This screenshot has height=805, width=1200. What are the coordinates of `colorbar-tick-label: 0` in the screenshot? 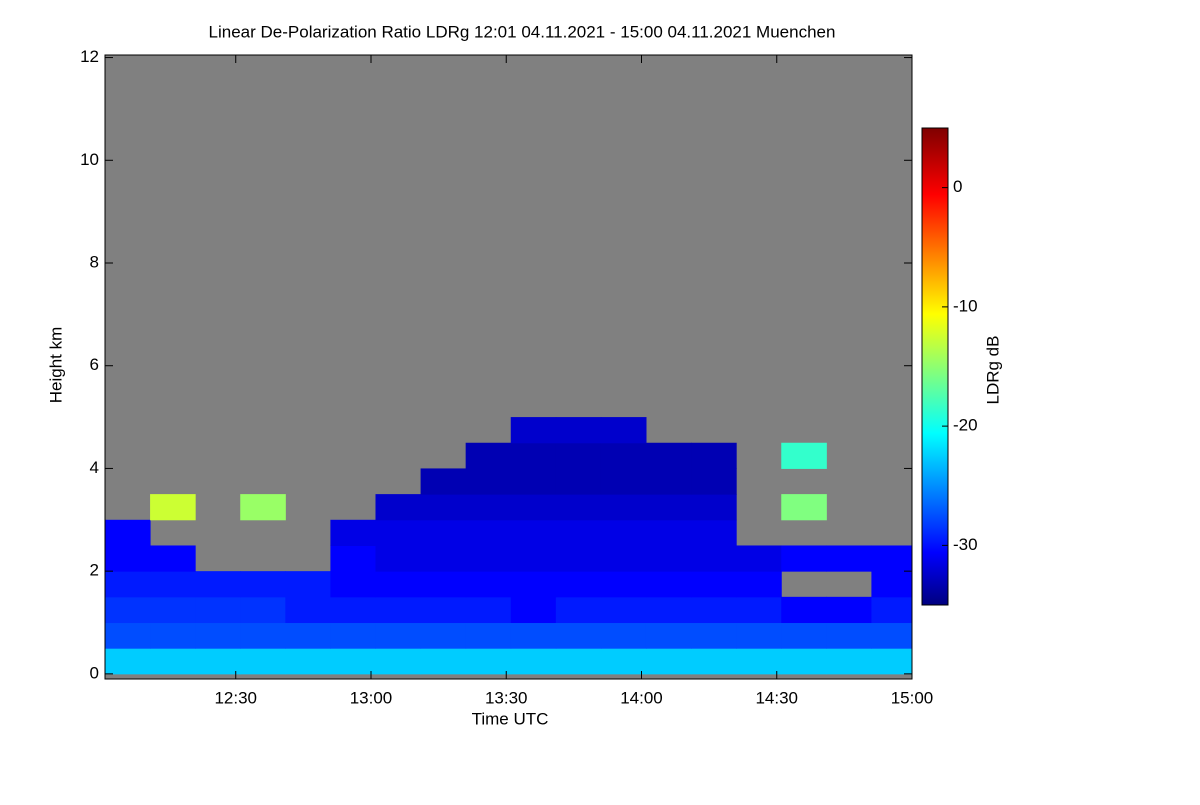 It's located at (957, 186).